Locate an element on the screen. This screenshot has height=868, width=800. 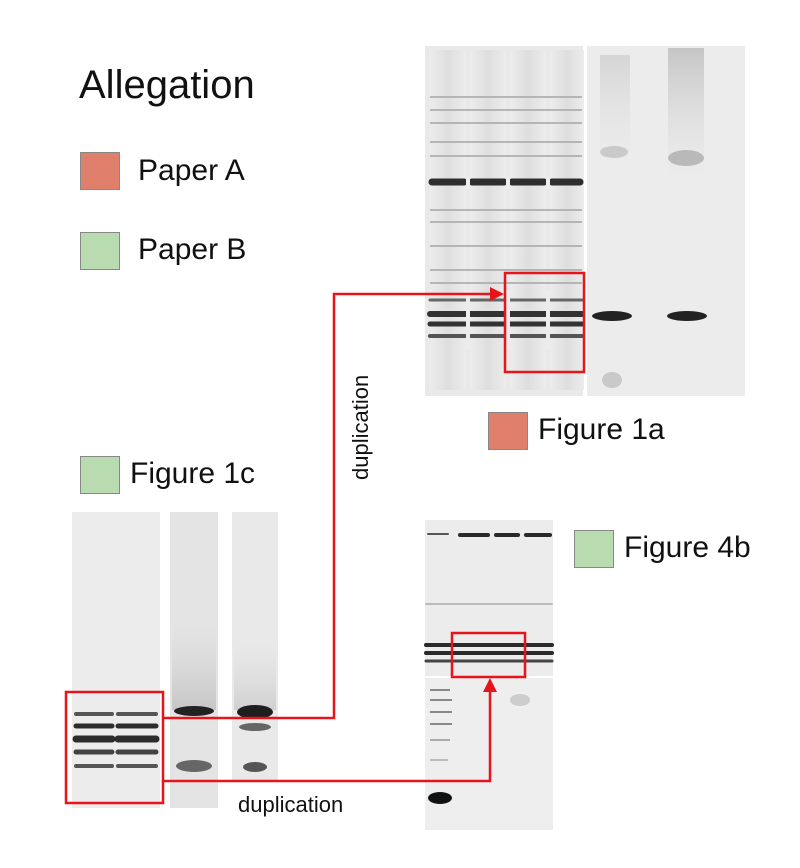
figure-1c-label: Figure 1c is located at coordinates (193, 473).